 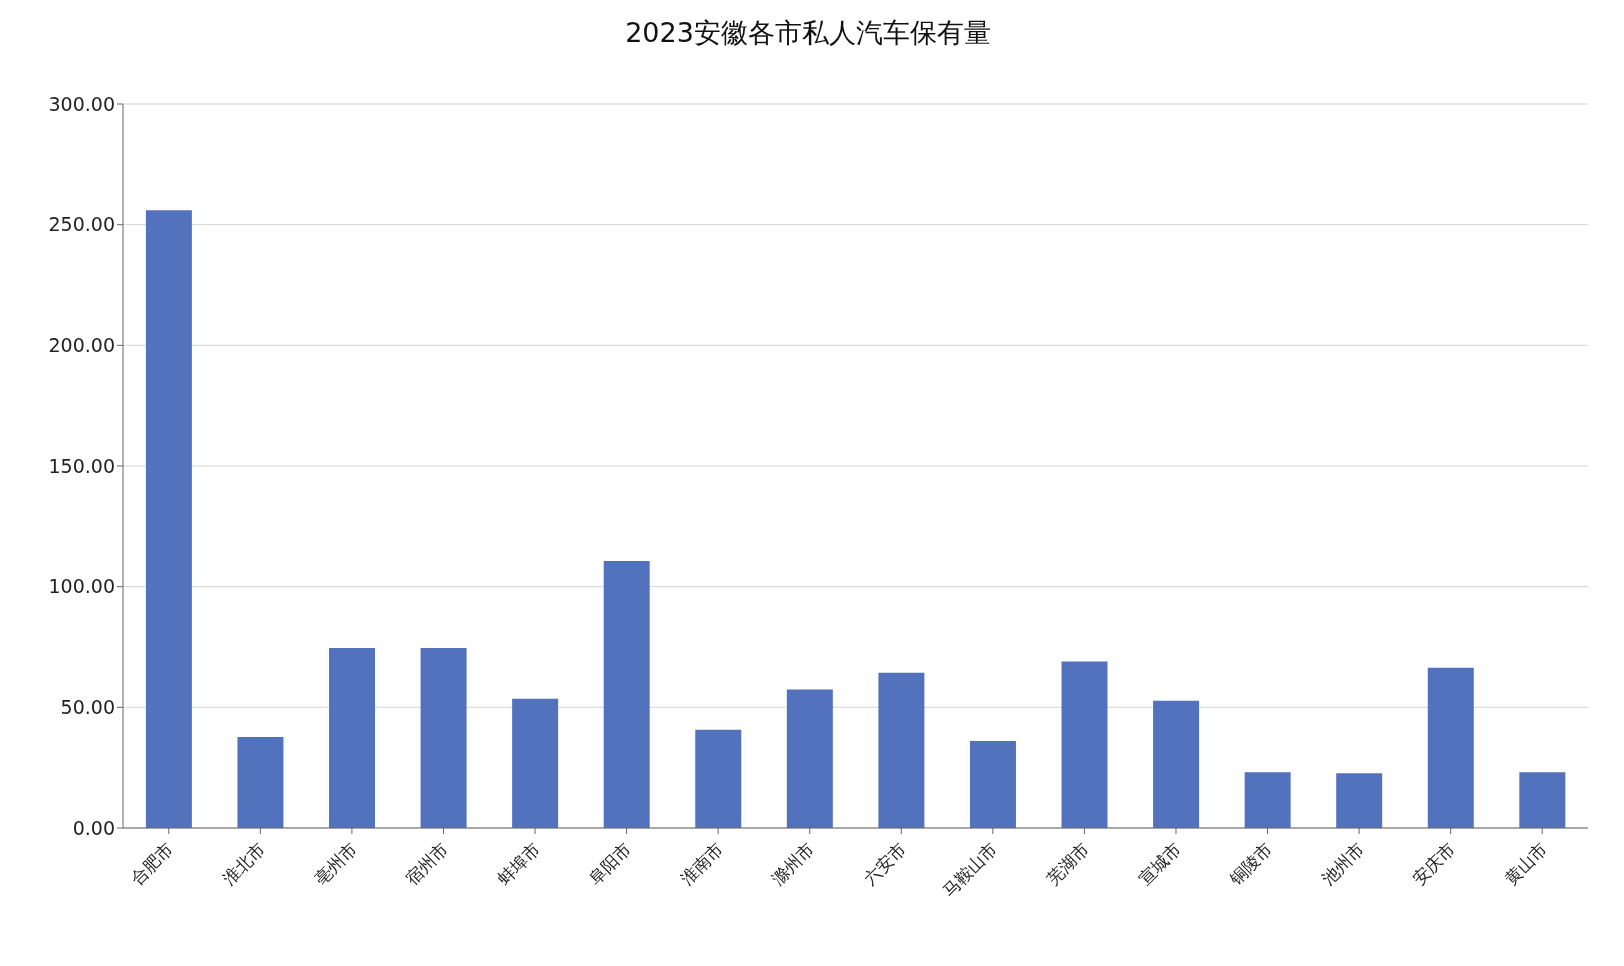 I want to click on y-tick-label: 200.00, so click(x=81, y=345).